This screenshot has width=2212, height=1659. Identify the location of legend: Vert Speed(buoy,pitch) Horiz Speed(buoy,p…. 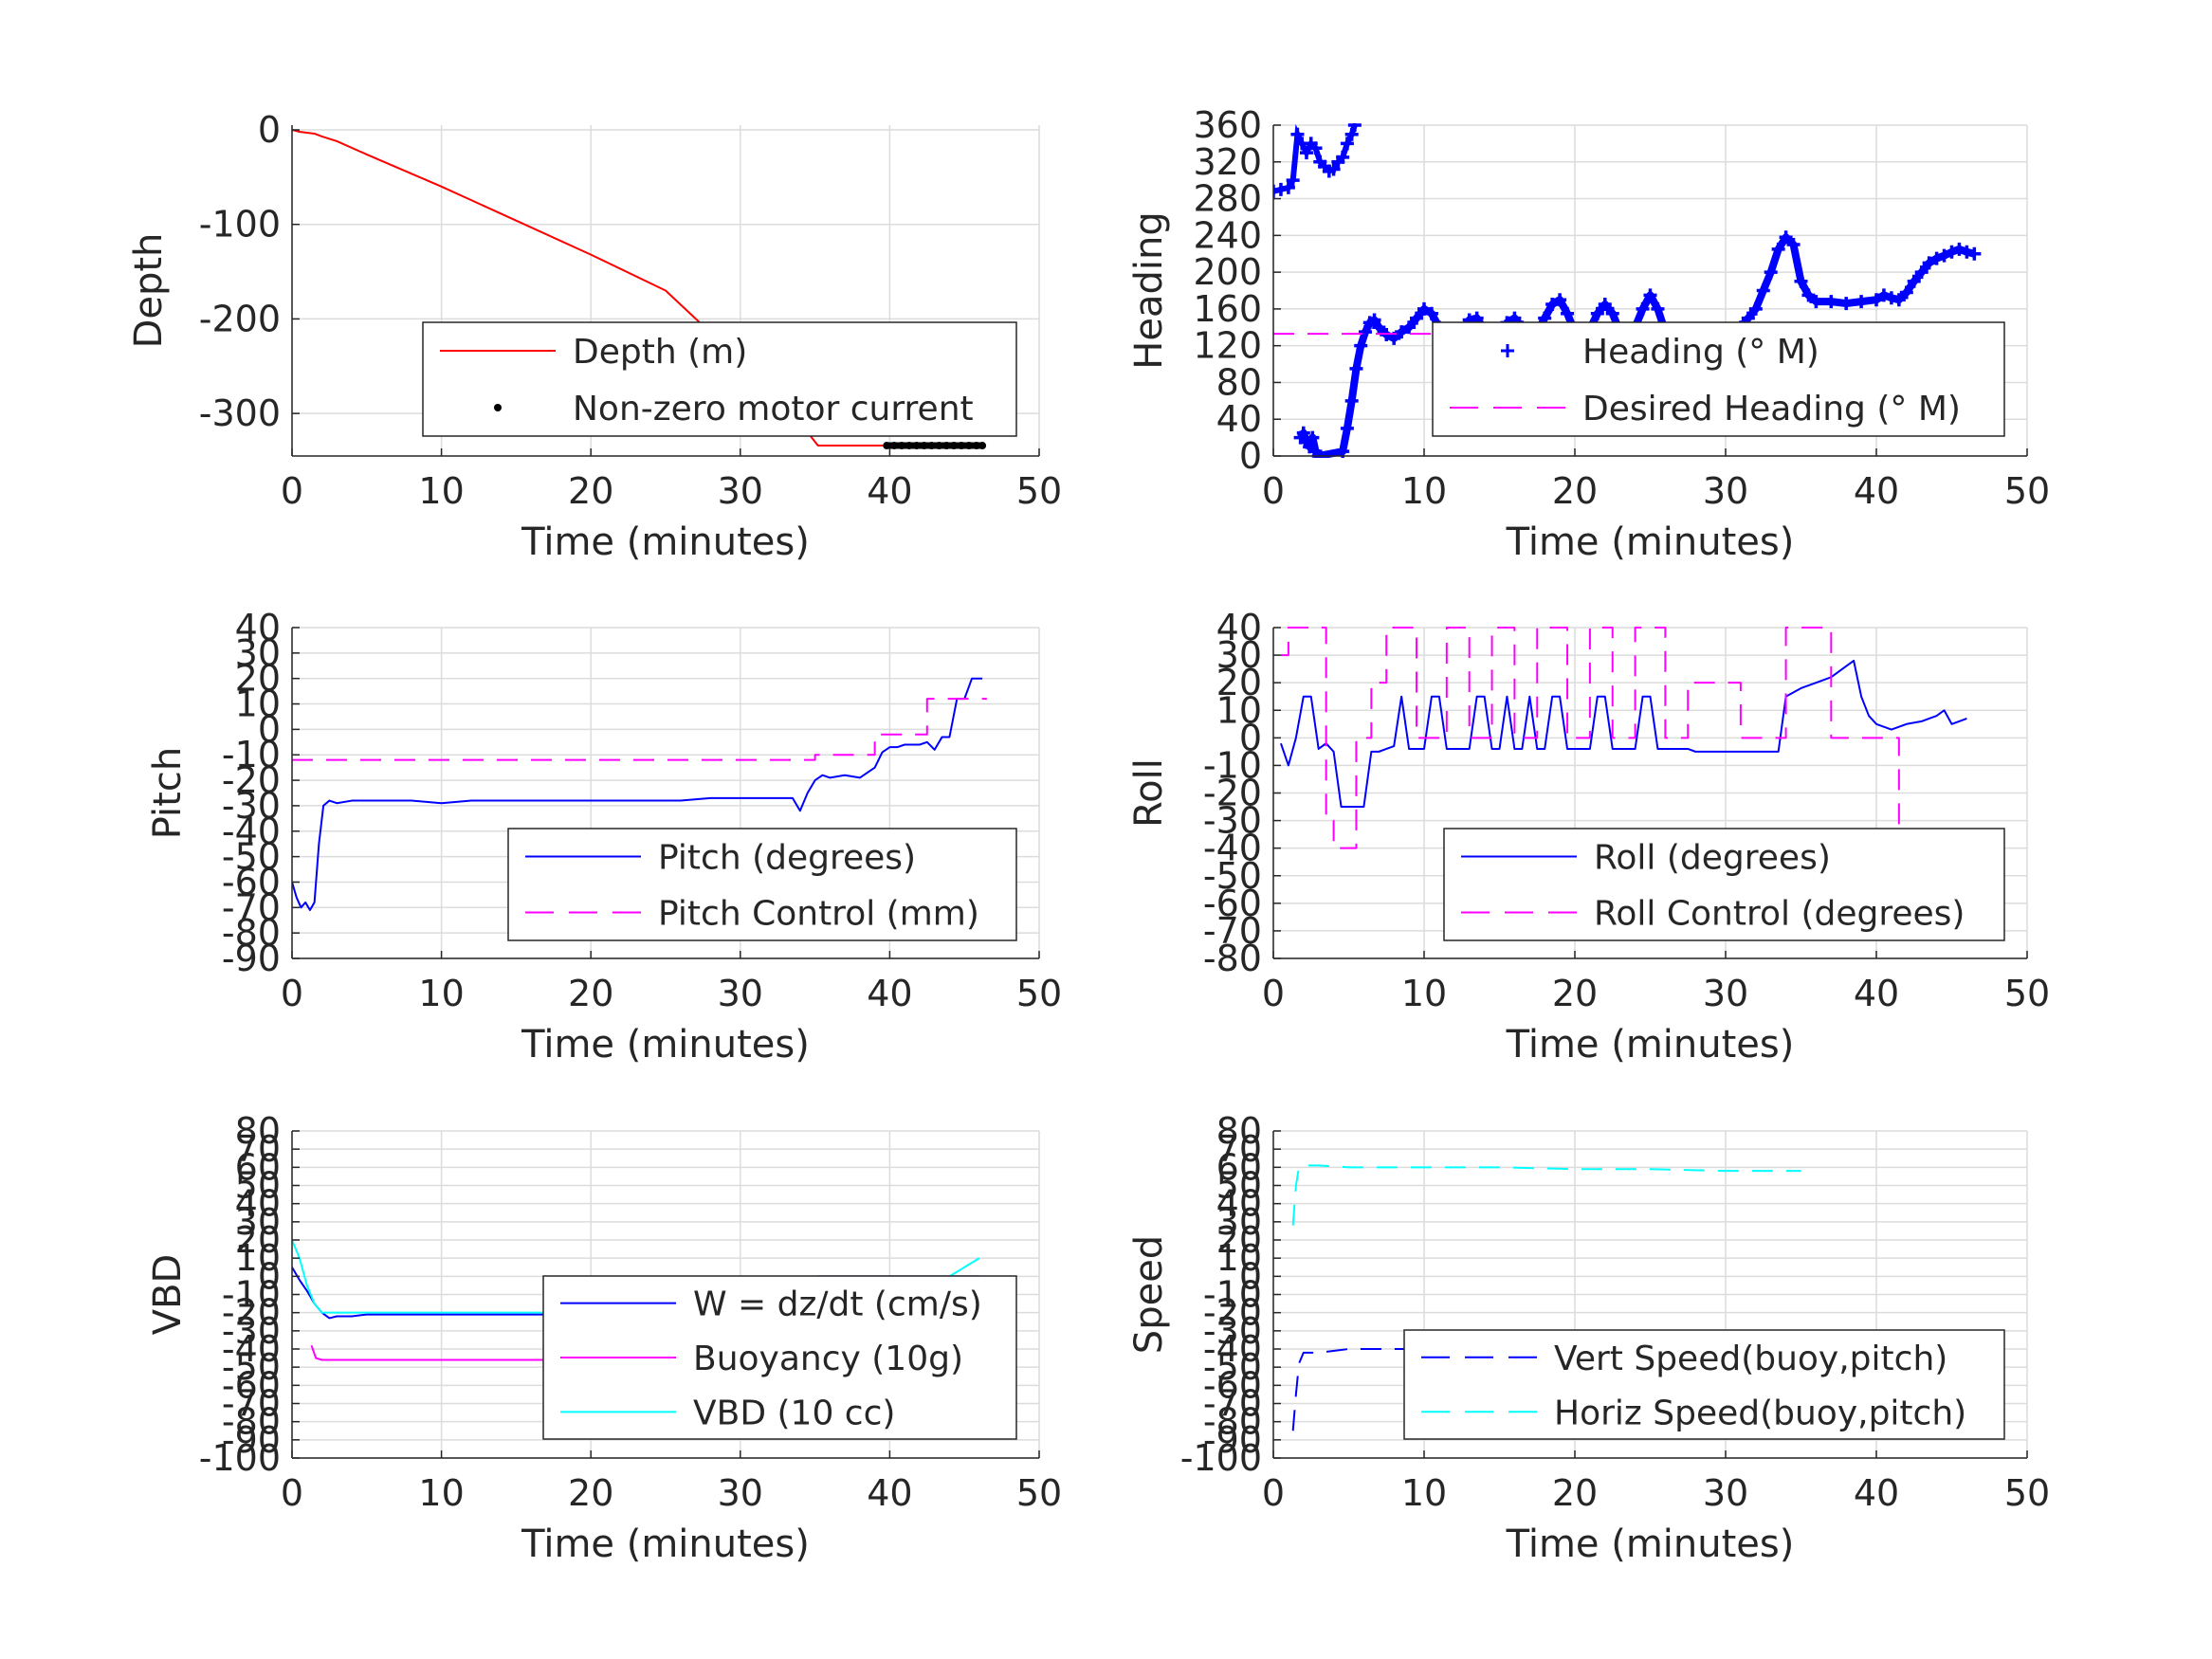
(1704, 1384).